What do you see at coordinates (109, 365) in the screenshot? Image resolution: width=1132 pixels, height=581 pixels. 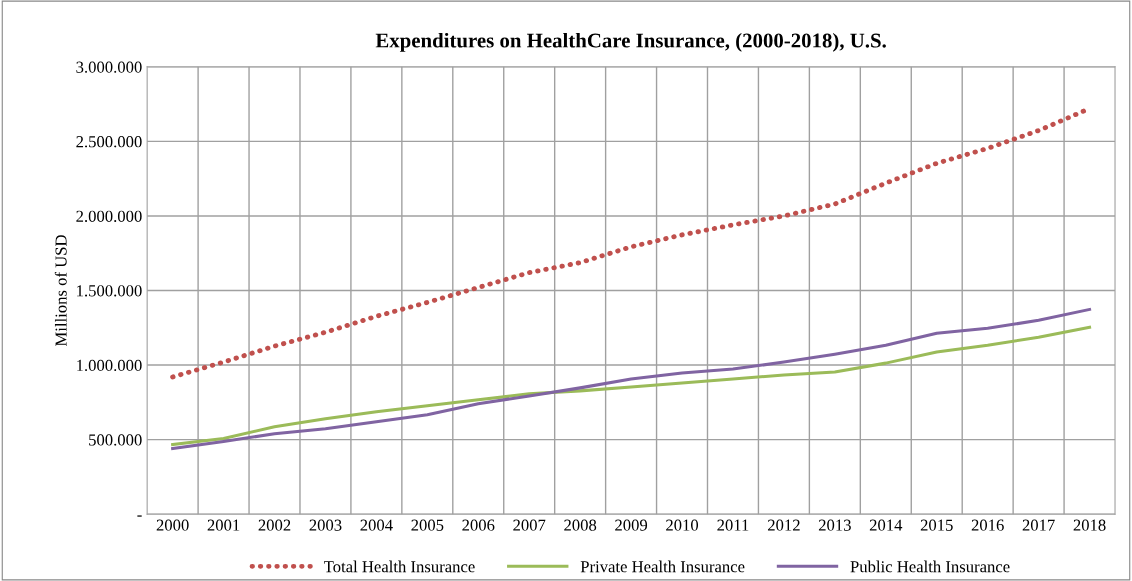 I see `y-tick-label: 1.000.000` at bounding box center [109, 365].